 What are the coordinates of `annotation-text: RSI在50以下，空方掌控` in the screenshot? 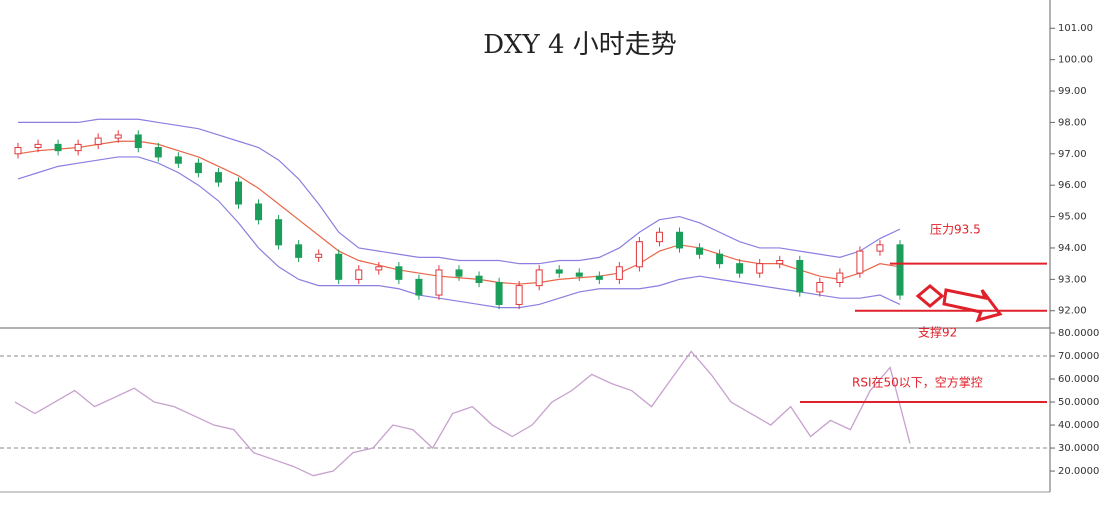 It's located at (917, 382).